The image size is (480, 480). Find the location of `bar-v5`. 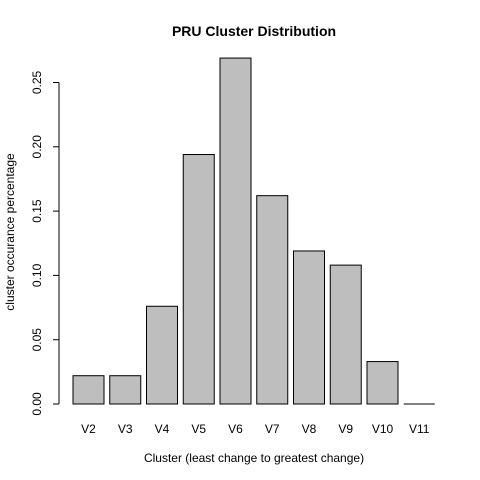

bar-v5 is located at coordinates (198, 279).